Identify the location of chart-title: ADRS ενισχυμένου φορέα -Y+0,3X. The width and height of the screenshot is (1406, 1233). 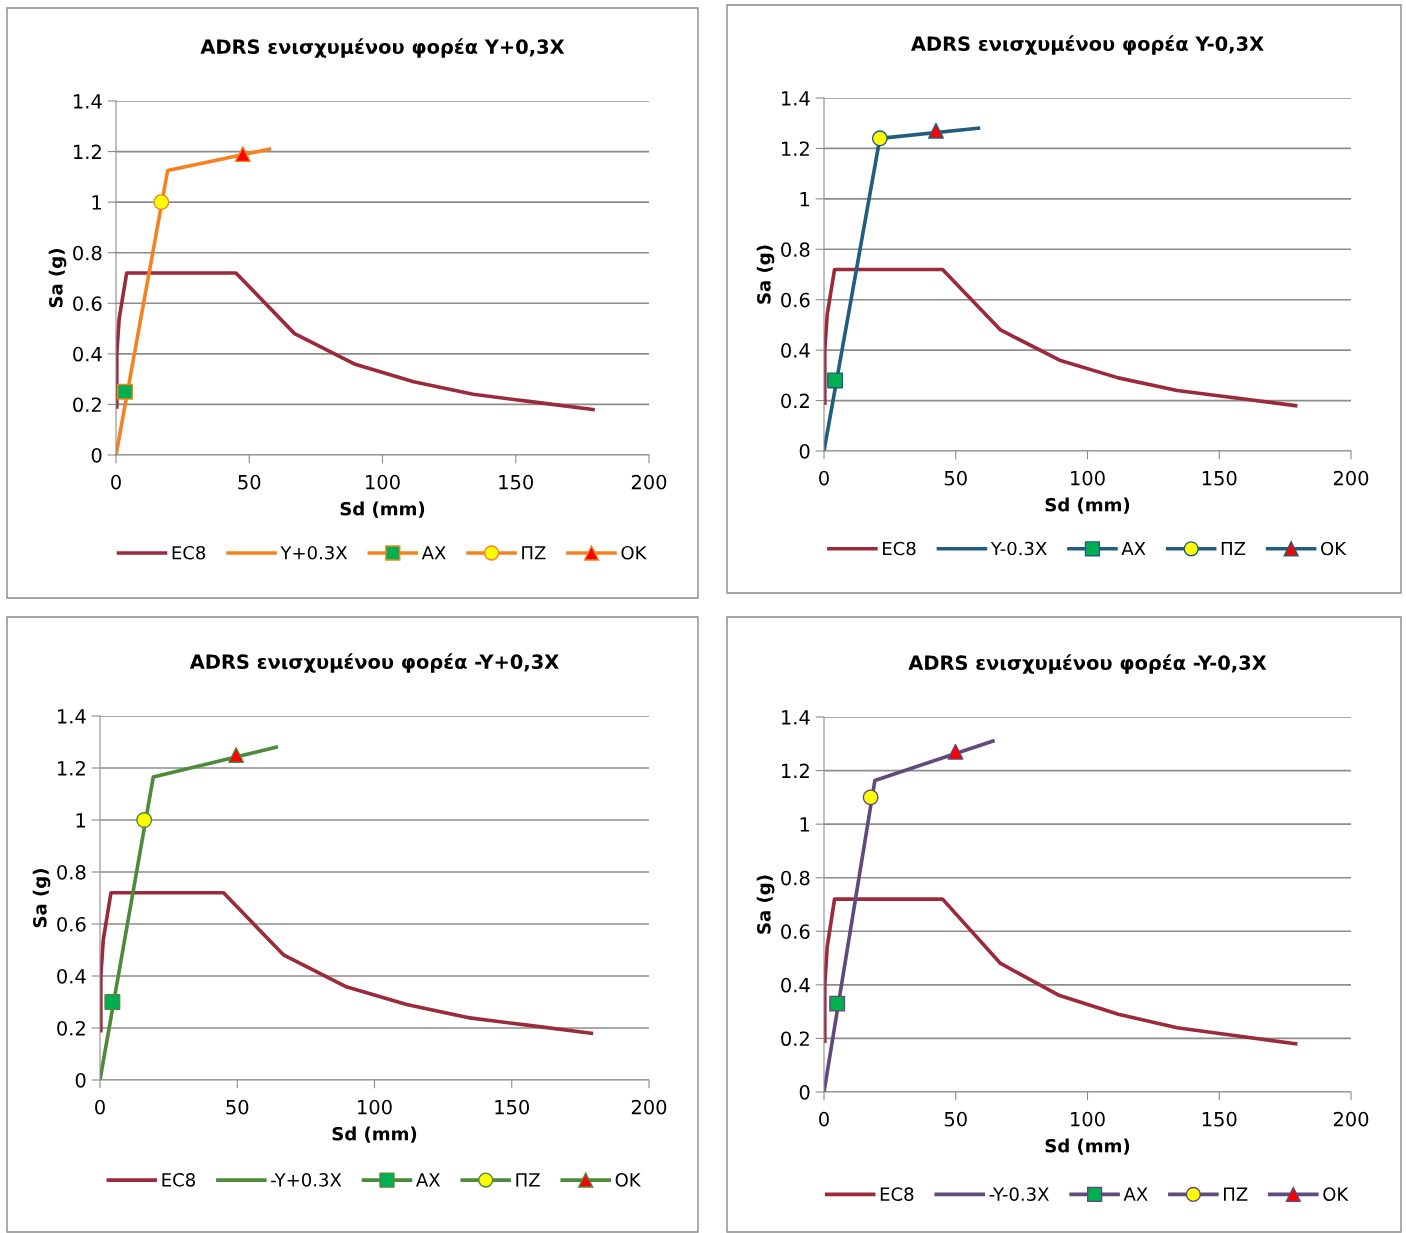
(374, 663).